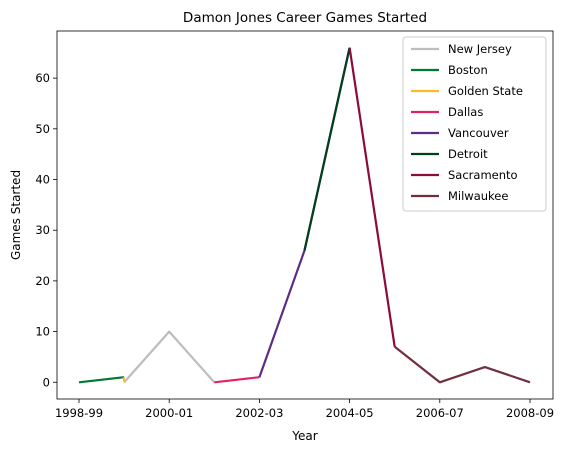 The height and width of the screenshot is (453, 569). What do you see at coordinates (42, 129) in the screenshot?
I see `y-tick-label: 50` at bounding box center [42, 129].